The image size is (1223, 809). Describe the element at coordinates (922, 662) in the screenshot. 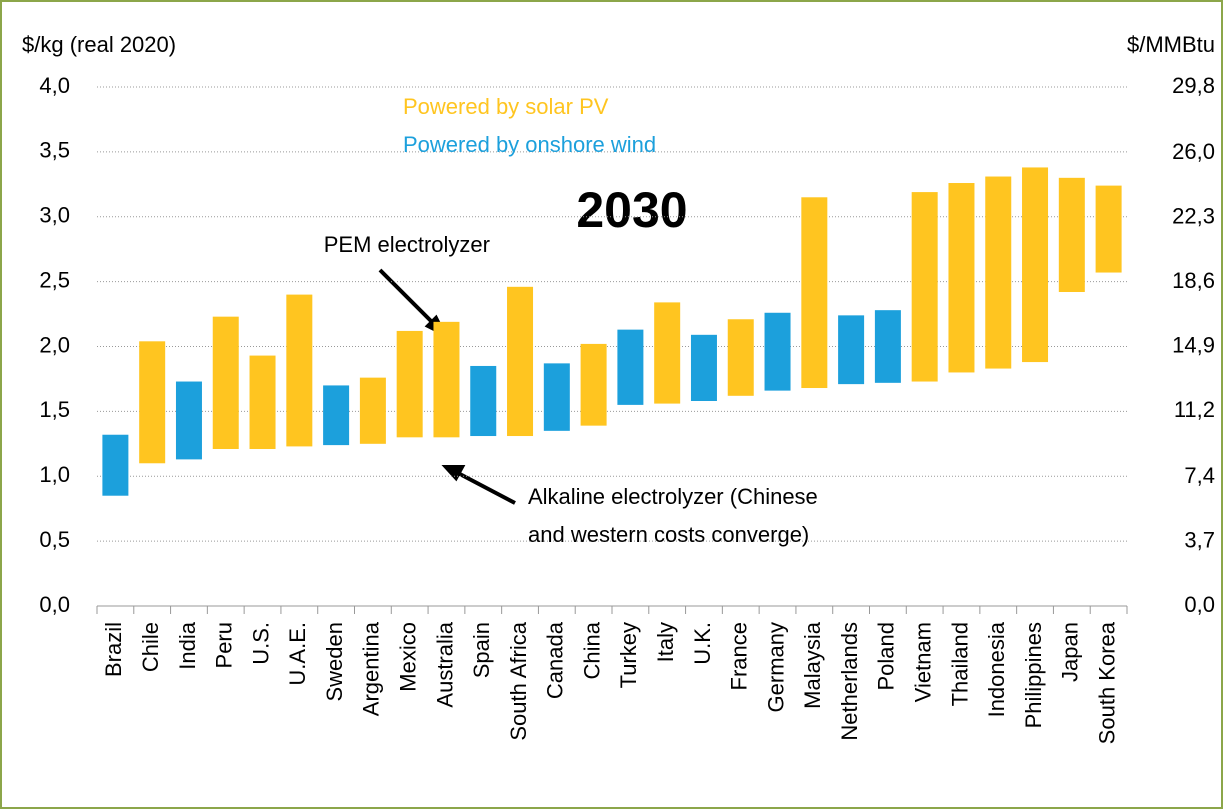

I see `x-tick-label: Vietnam` at that location.